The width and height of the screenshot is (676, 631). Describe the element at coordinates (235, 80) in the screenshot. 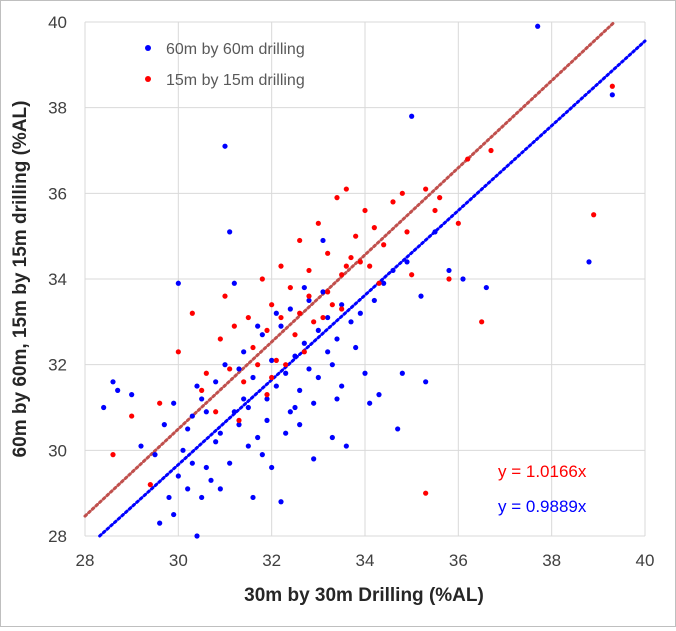

I see `legend-label-15m: 15m by 15m drilling` at that location.